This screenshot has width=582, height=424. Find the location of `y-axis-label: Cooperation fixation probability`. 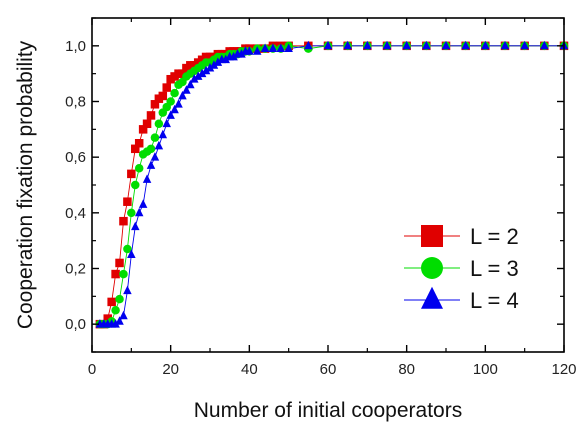

y-axis-label: Cooperation fixation probability is located at coordinates (25, 184).